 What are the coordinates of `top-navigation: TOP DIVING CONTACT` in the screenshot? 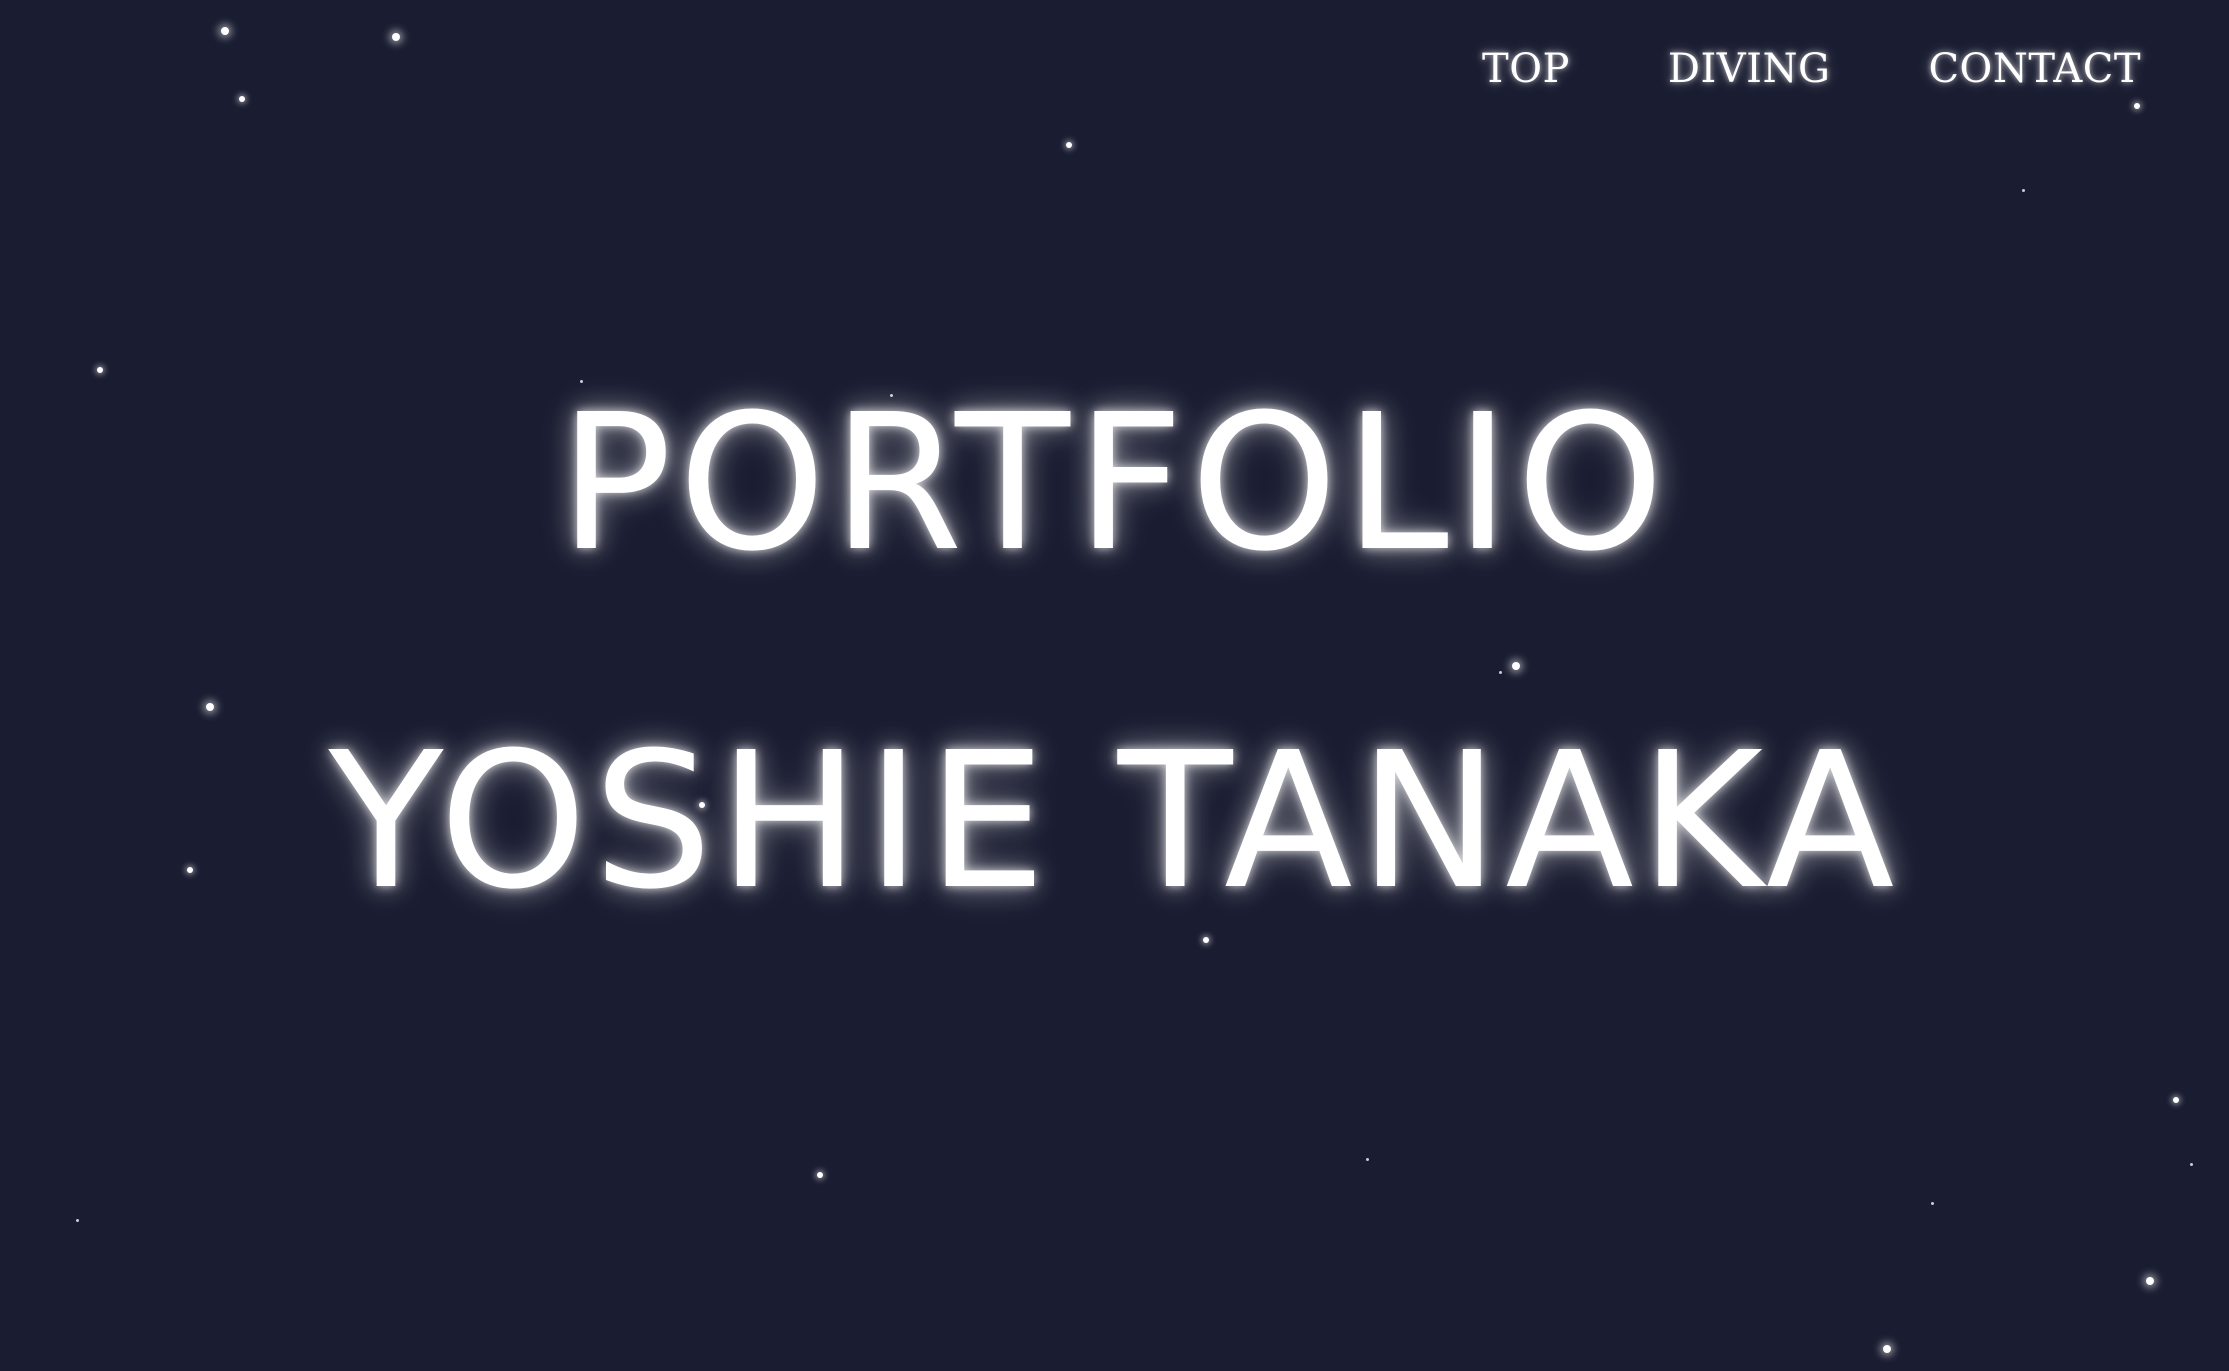 It's located at (1811, 69).